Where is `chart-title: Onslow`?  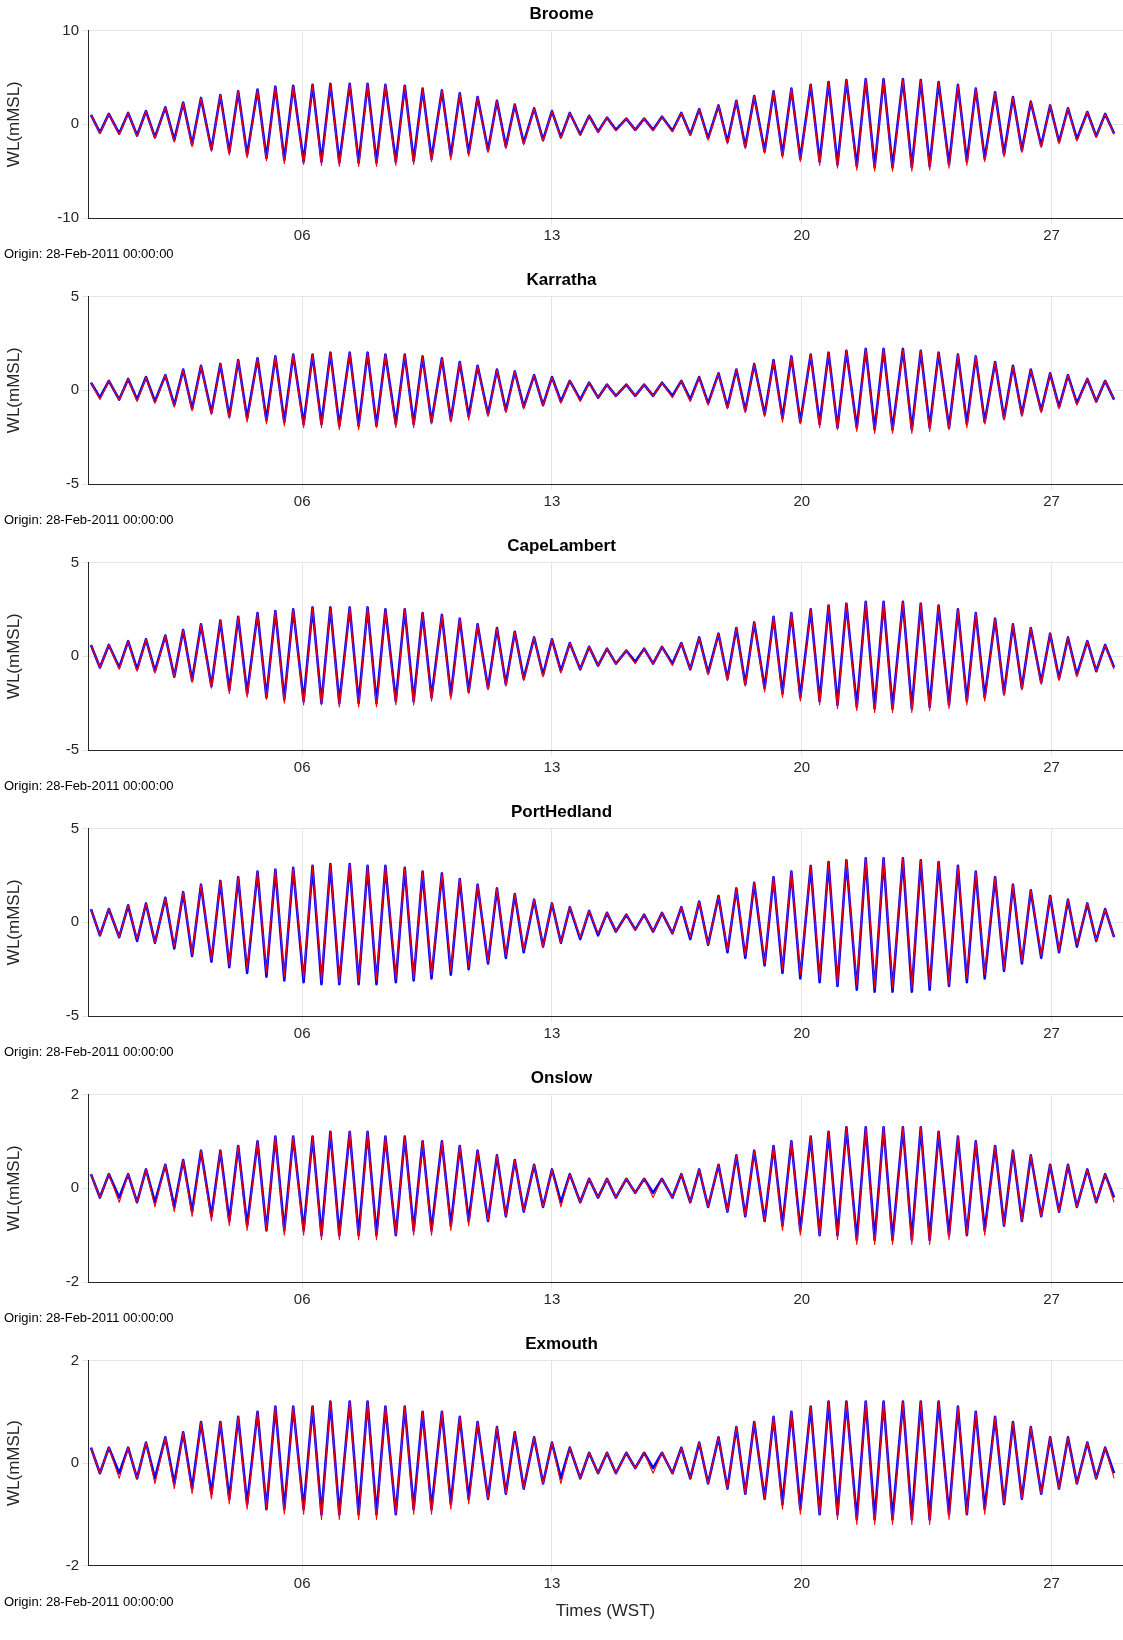 chart-title: Onslow is located at coordinates (561, 1077).